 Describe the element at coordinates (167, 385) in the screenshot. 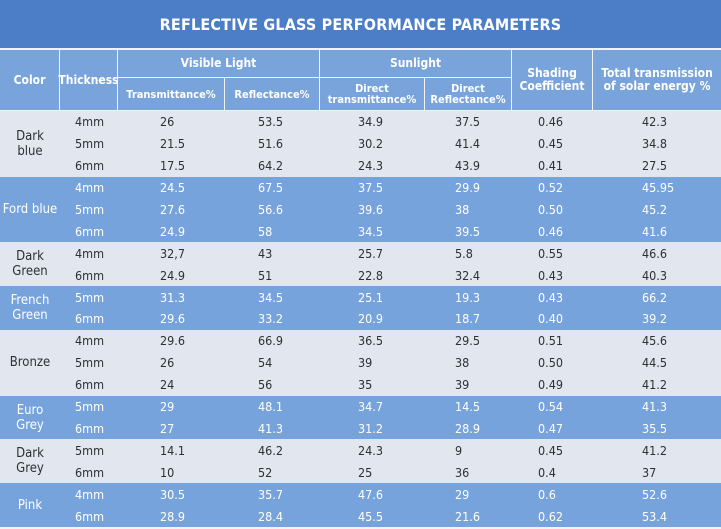

I see `value: 24` at that location.